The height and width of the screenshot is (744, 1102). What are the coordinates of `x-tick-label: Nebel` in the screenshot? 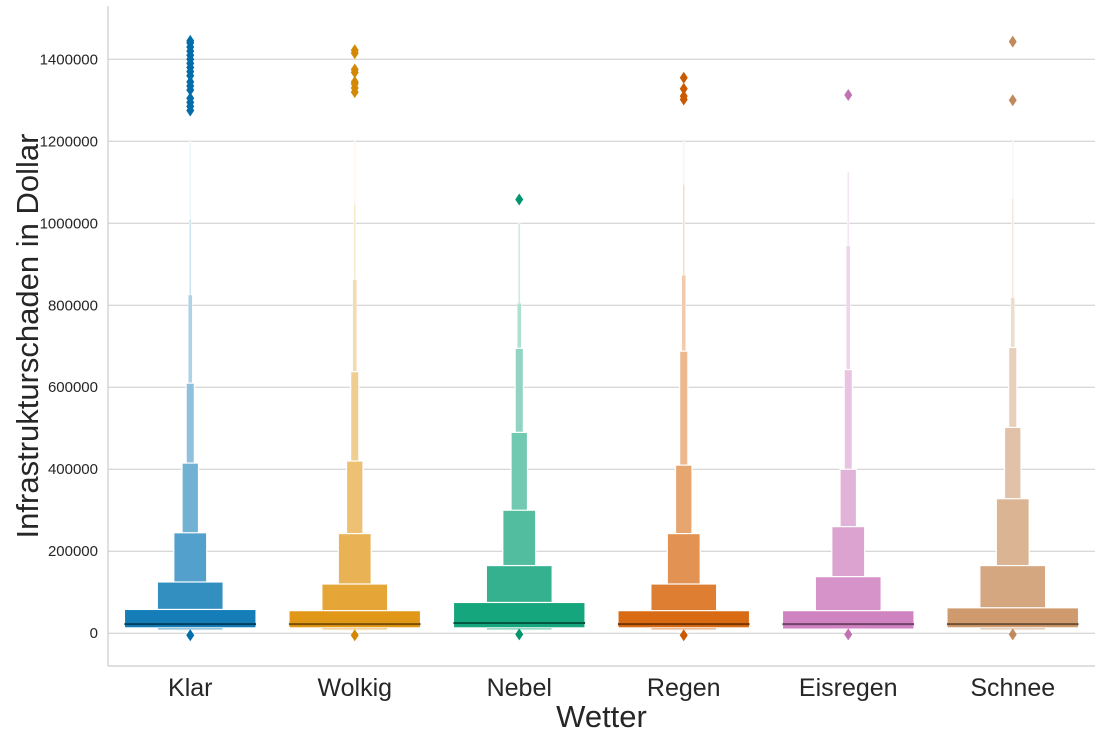 It's located at (519, 688).